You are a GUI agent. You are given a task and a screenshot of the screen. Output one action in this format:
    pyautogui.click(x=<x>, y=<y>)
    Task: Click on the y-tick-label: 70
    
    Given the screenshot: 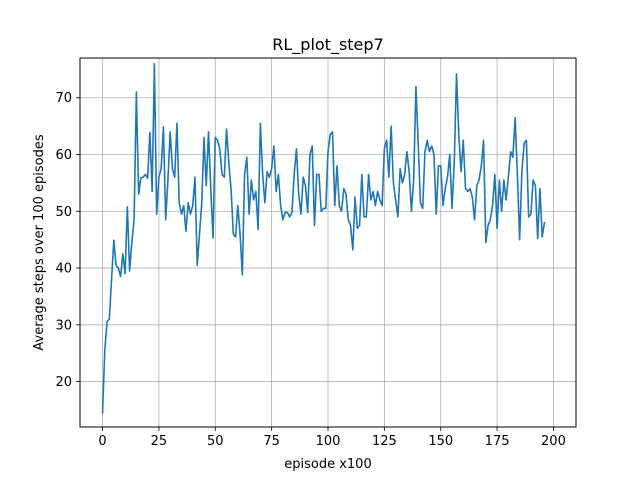 What is the action you would take?
    pyautogui.click(x=63, y=98)
    